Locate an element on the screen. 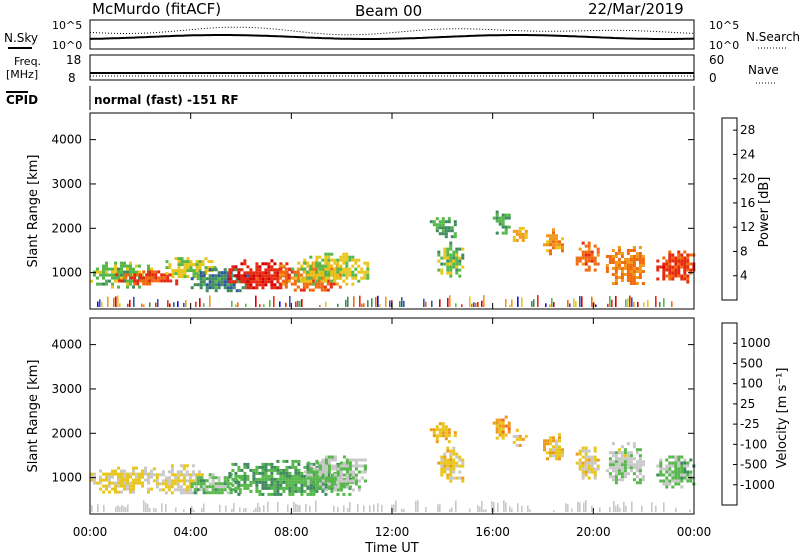  noise-search-trace is located at coordinates (392, 31).